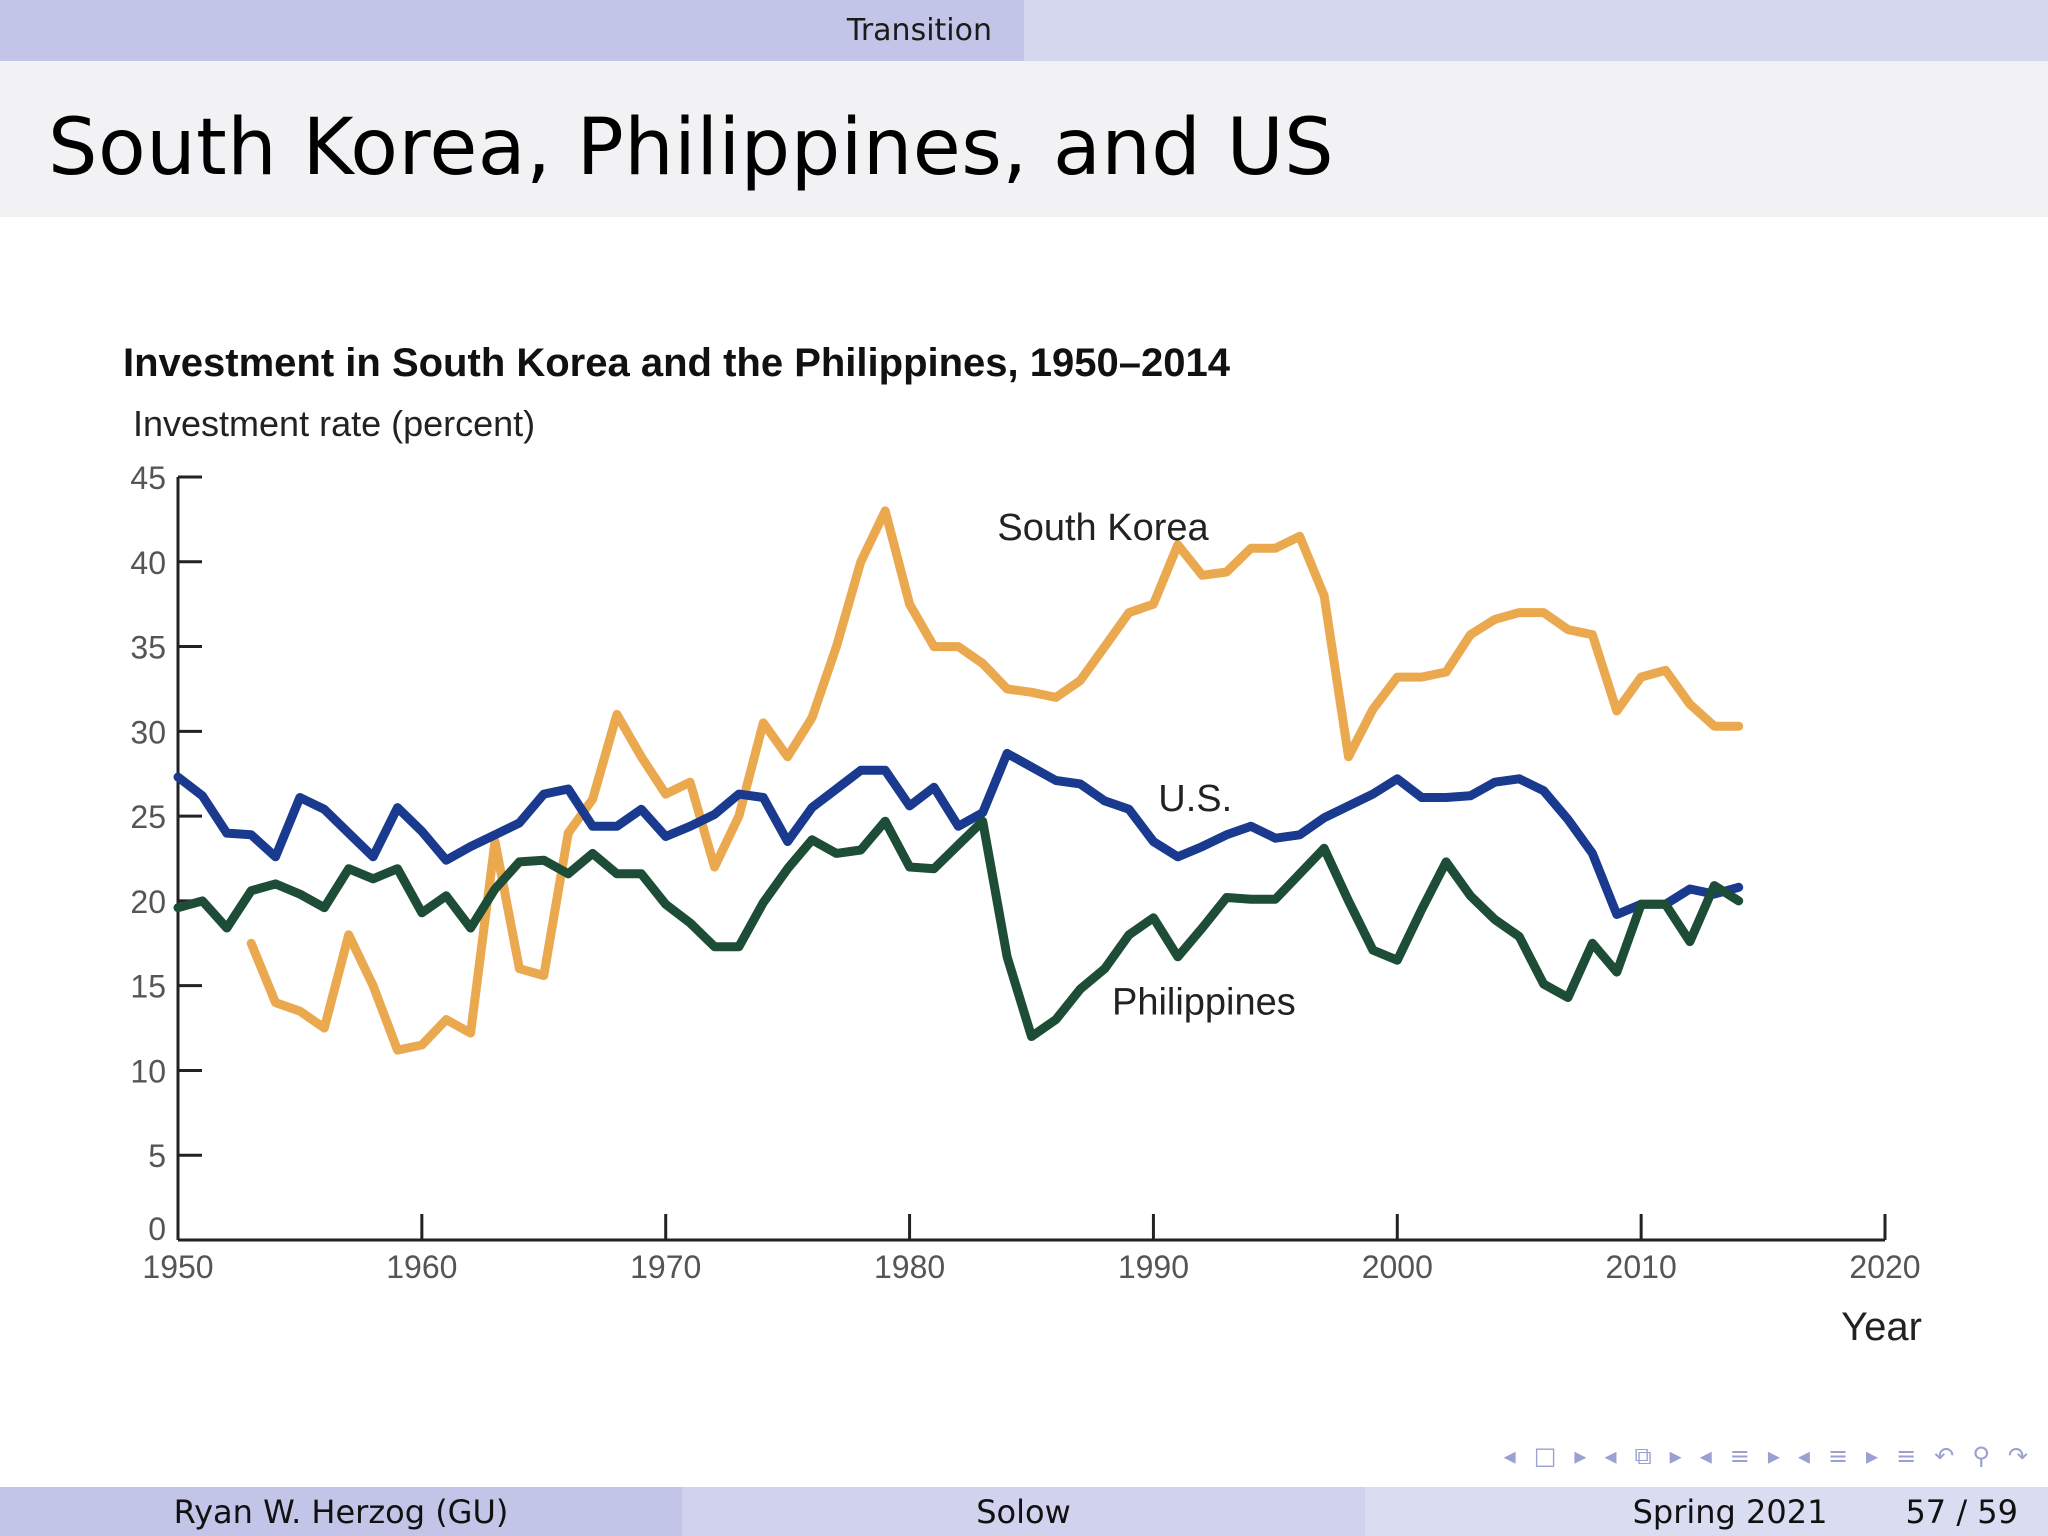  Describe the element at coordinates (177, 1267) in the screenshot. I see `x-tick-label: 1950` at that location.